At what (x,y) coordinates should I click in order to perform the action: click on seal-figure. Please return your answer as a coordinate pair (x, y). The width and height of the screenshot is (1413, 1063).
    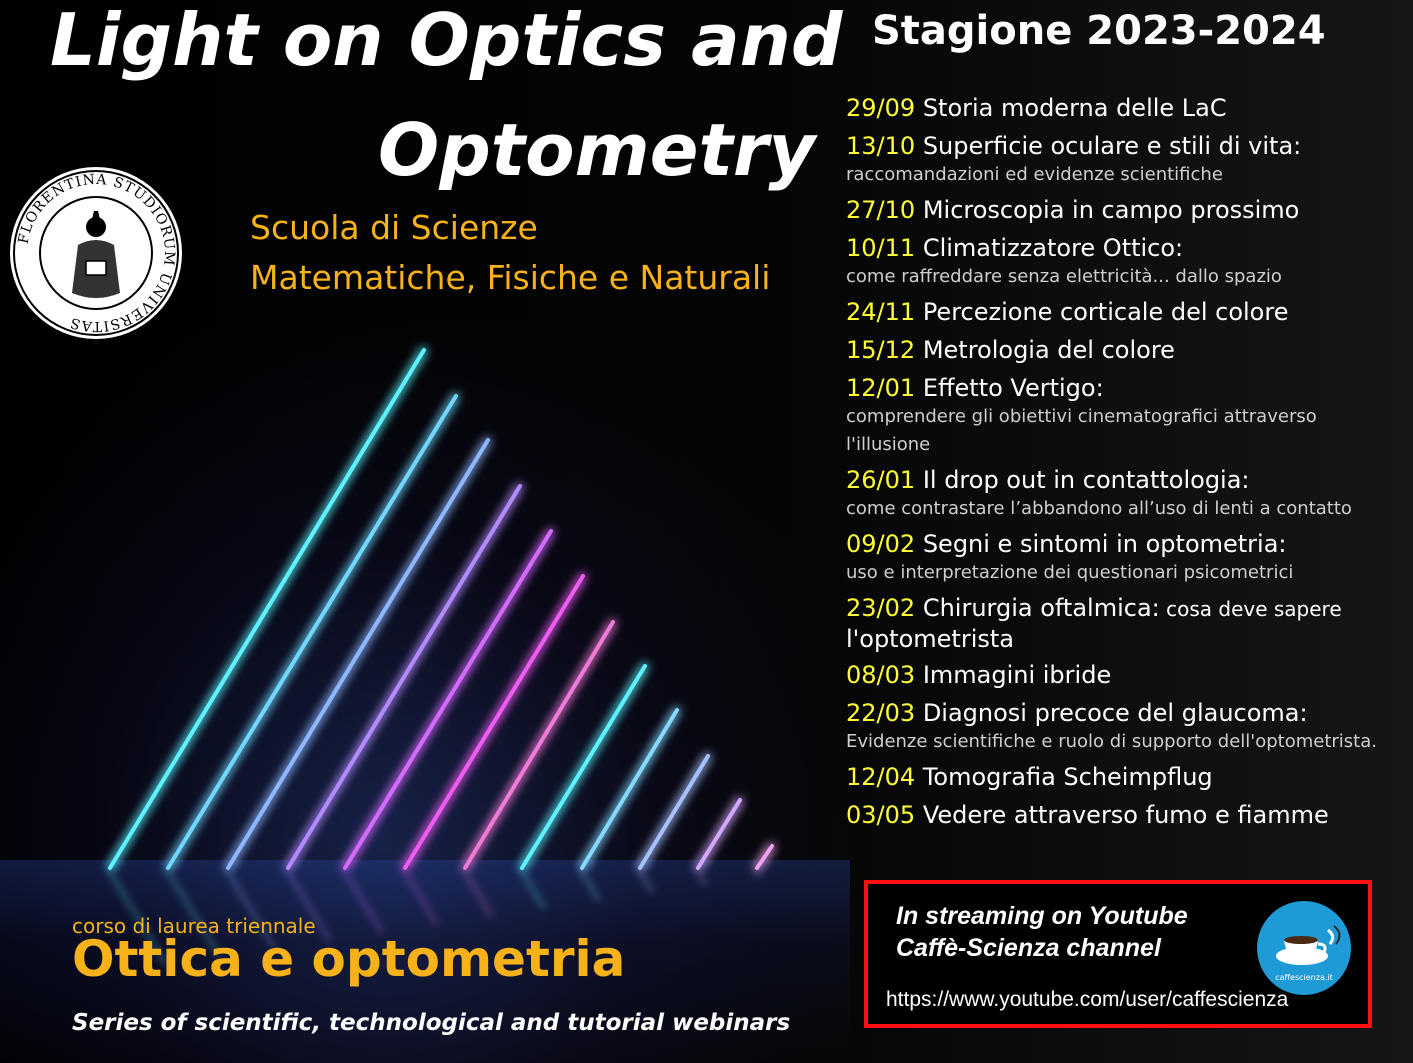
    Looking at the image, I should click on (96, 254).